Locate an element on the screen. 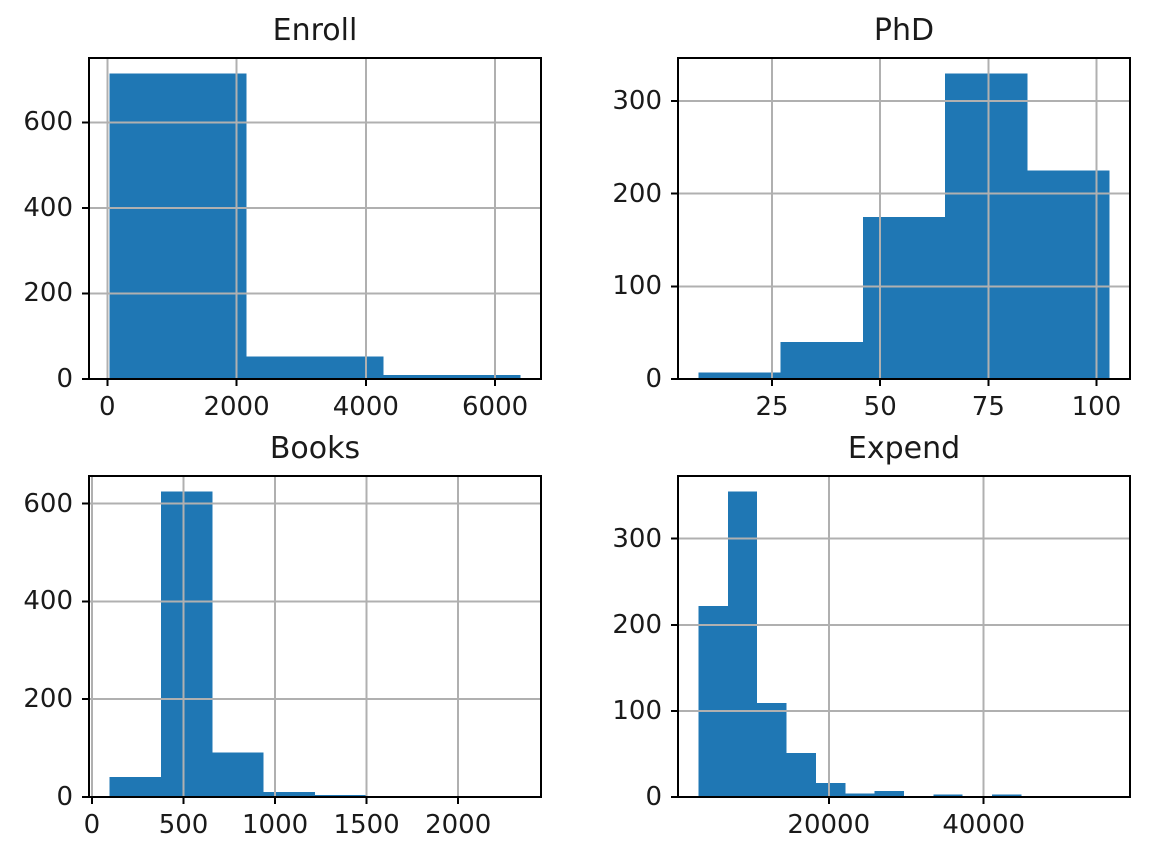 The image size is (1149, 862). x-tick-label: 4000 is located at coordinates (365, 407).